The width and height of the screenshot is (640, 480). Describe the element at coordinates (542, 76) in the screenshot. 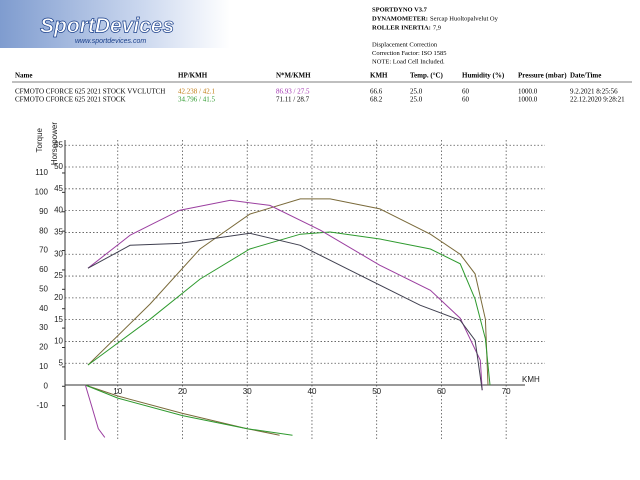

I see `column-header: Pressure (mbar)` at that location.